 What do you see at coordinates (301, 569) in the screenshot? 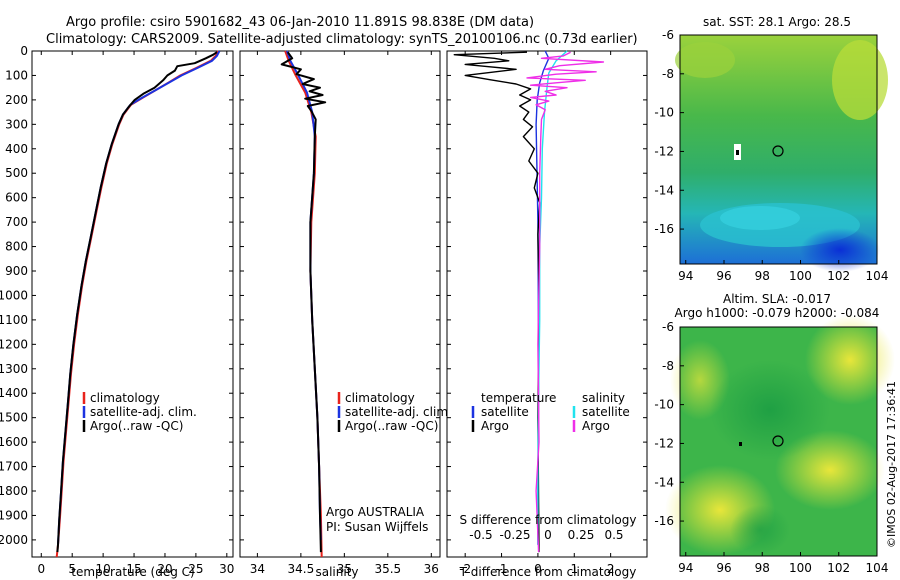
I see `x-tick-label: 34.5` at bounding box center [301, 569].